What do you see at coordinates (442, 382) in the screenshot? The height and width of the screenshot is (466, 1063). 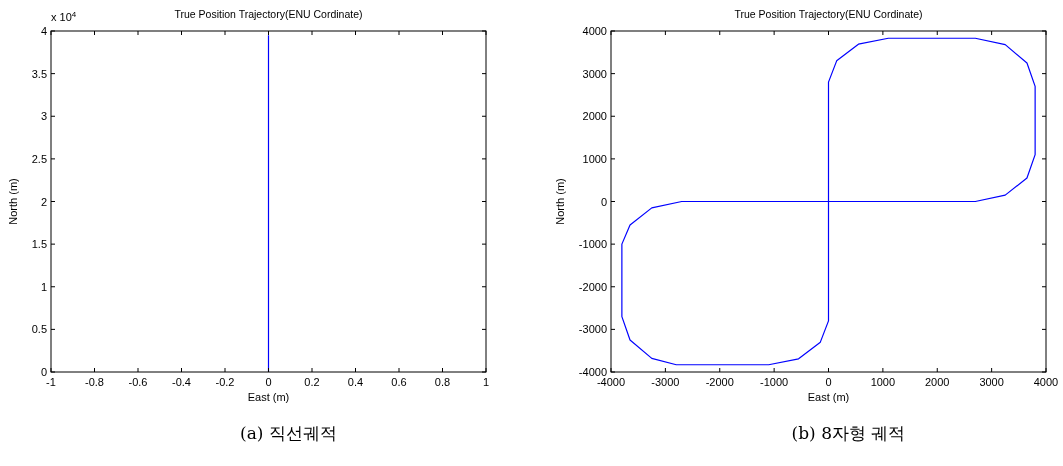 I see `x-tick-label: 0.8` at bounding box center [442, 382].